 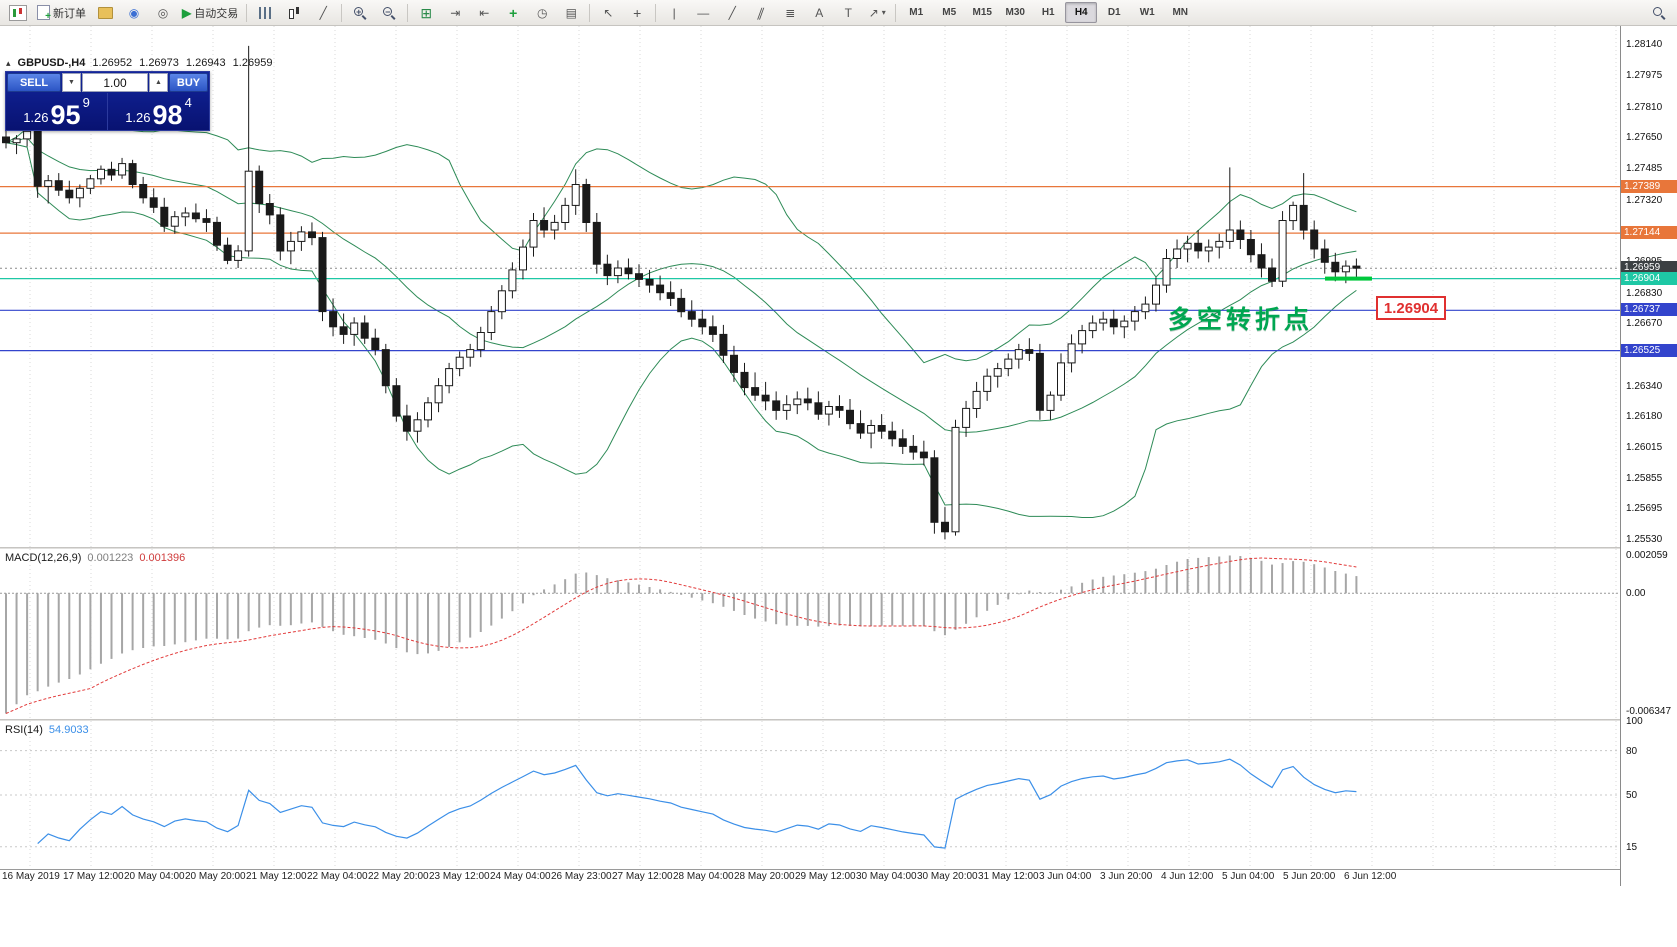 What do you see at coordinates (187, 12) in the screenshot?
I see `auto-trading-play-icon: ▶` at bounding box center [187, 12].